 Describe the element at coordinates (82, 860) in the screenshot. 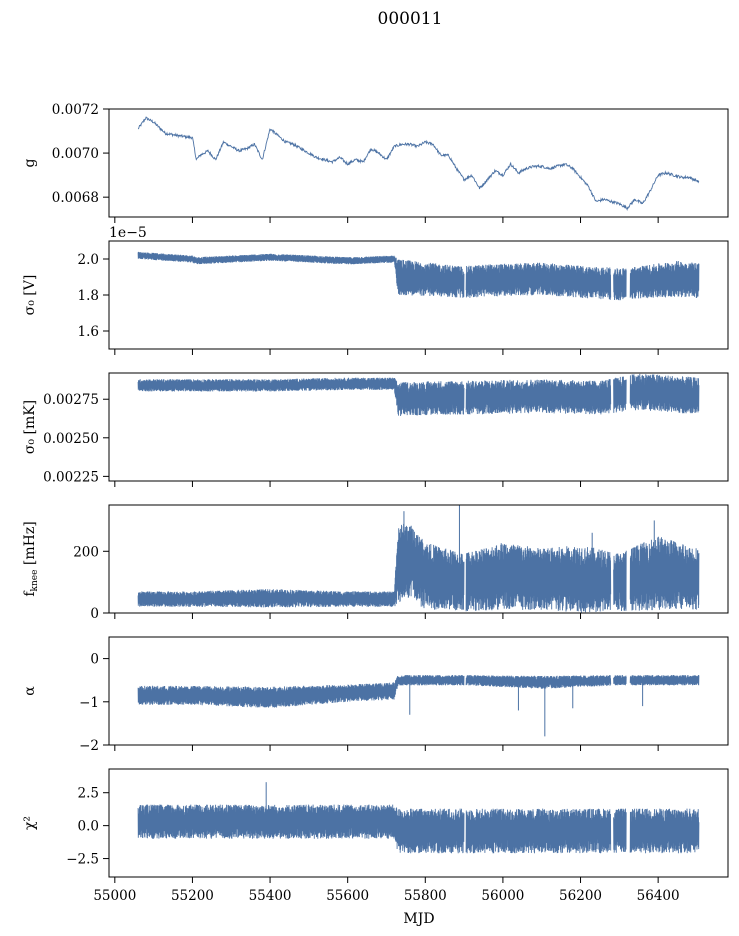

I see `y-tick-label: −2.5` at that location.